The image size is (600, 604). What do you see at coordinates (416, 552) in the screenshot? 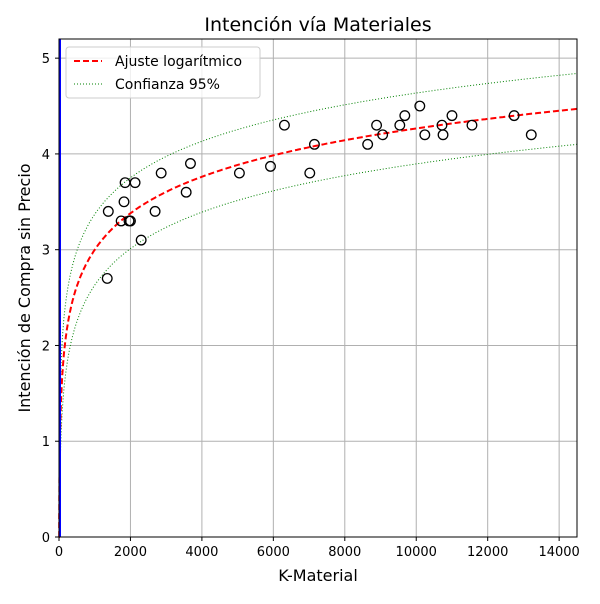
I see `x-tick-label: 10000` at bounding box center [416, 552].